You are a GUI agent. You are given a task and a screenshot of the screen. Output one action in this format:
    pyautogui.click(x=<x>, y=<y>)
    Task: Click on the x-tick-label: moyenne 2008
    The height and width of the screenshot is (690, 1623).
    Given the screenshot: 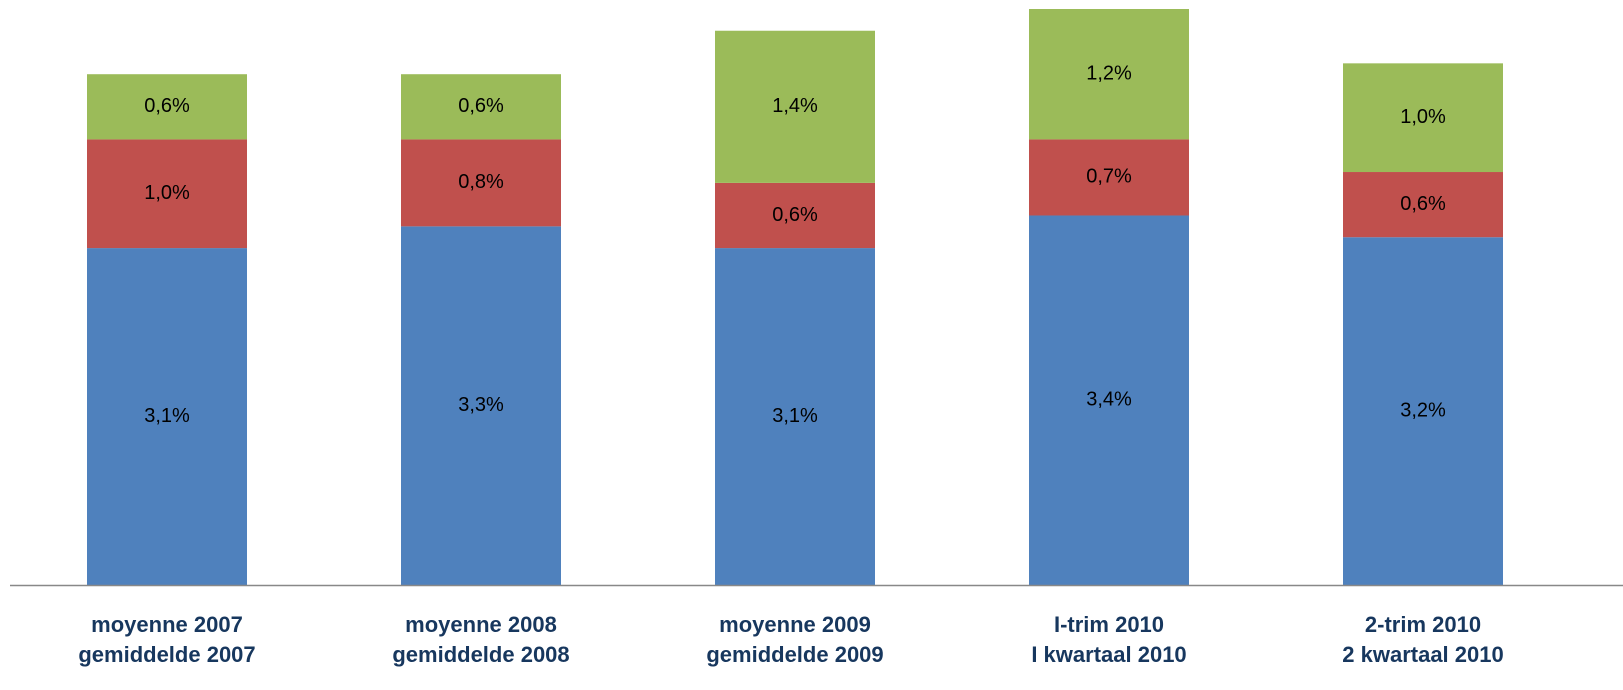 What is the action you would take?
    pyautogui.click(x=481, y=624)
    